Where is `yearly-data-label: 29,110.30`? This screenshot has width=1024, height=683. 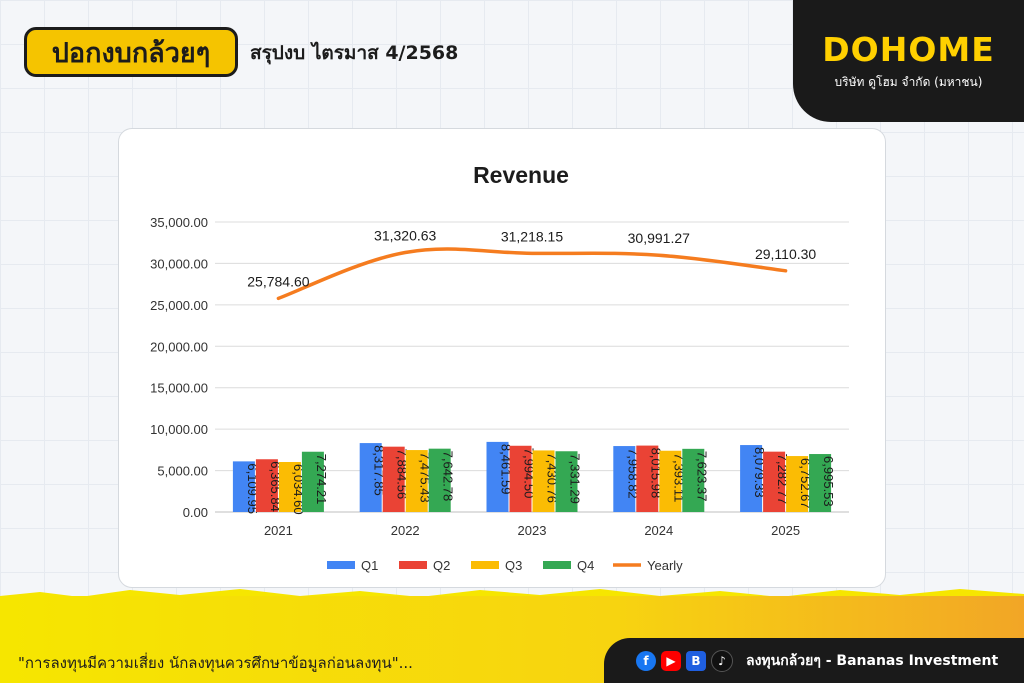
yearly-data-label: 29,110.30 is located at coordinates (785, 254).